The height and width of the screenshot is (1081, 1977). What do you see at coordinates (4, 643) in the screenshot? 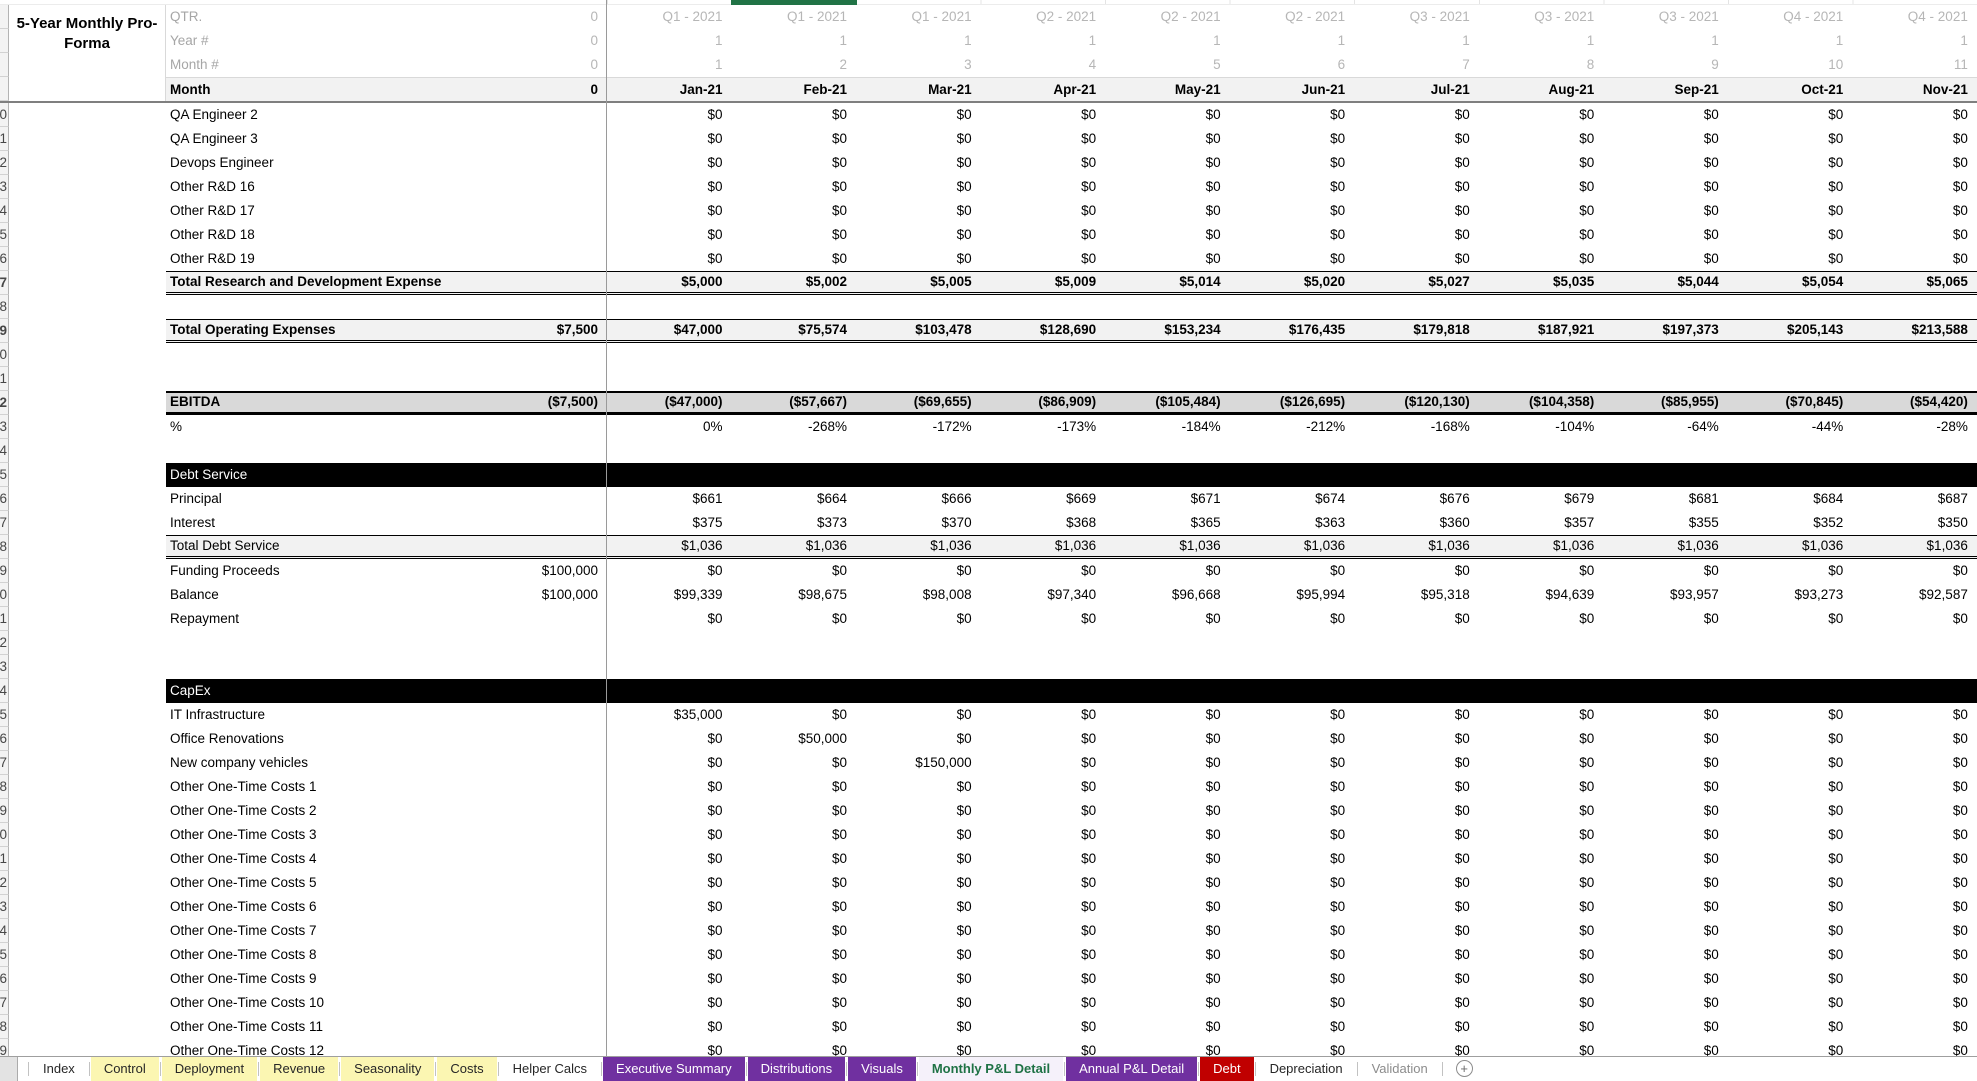
I see `row-number: 82` at bounding box center [4, 643].